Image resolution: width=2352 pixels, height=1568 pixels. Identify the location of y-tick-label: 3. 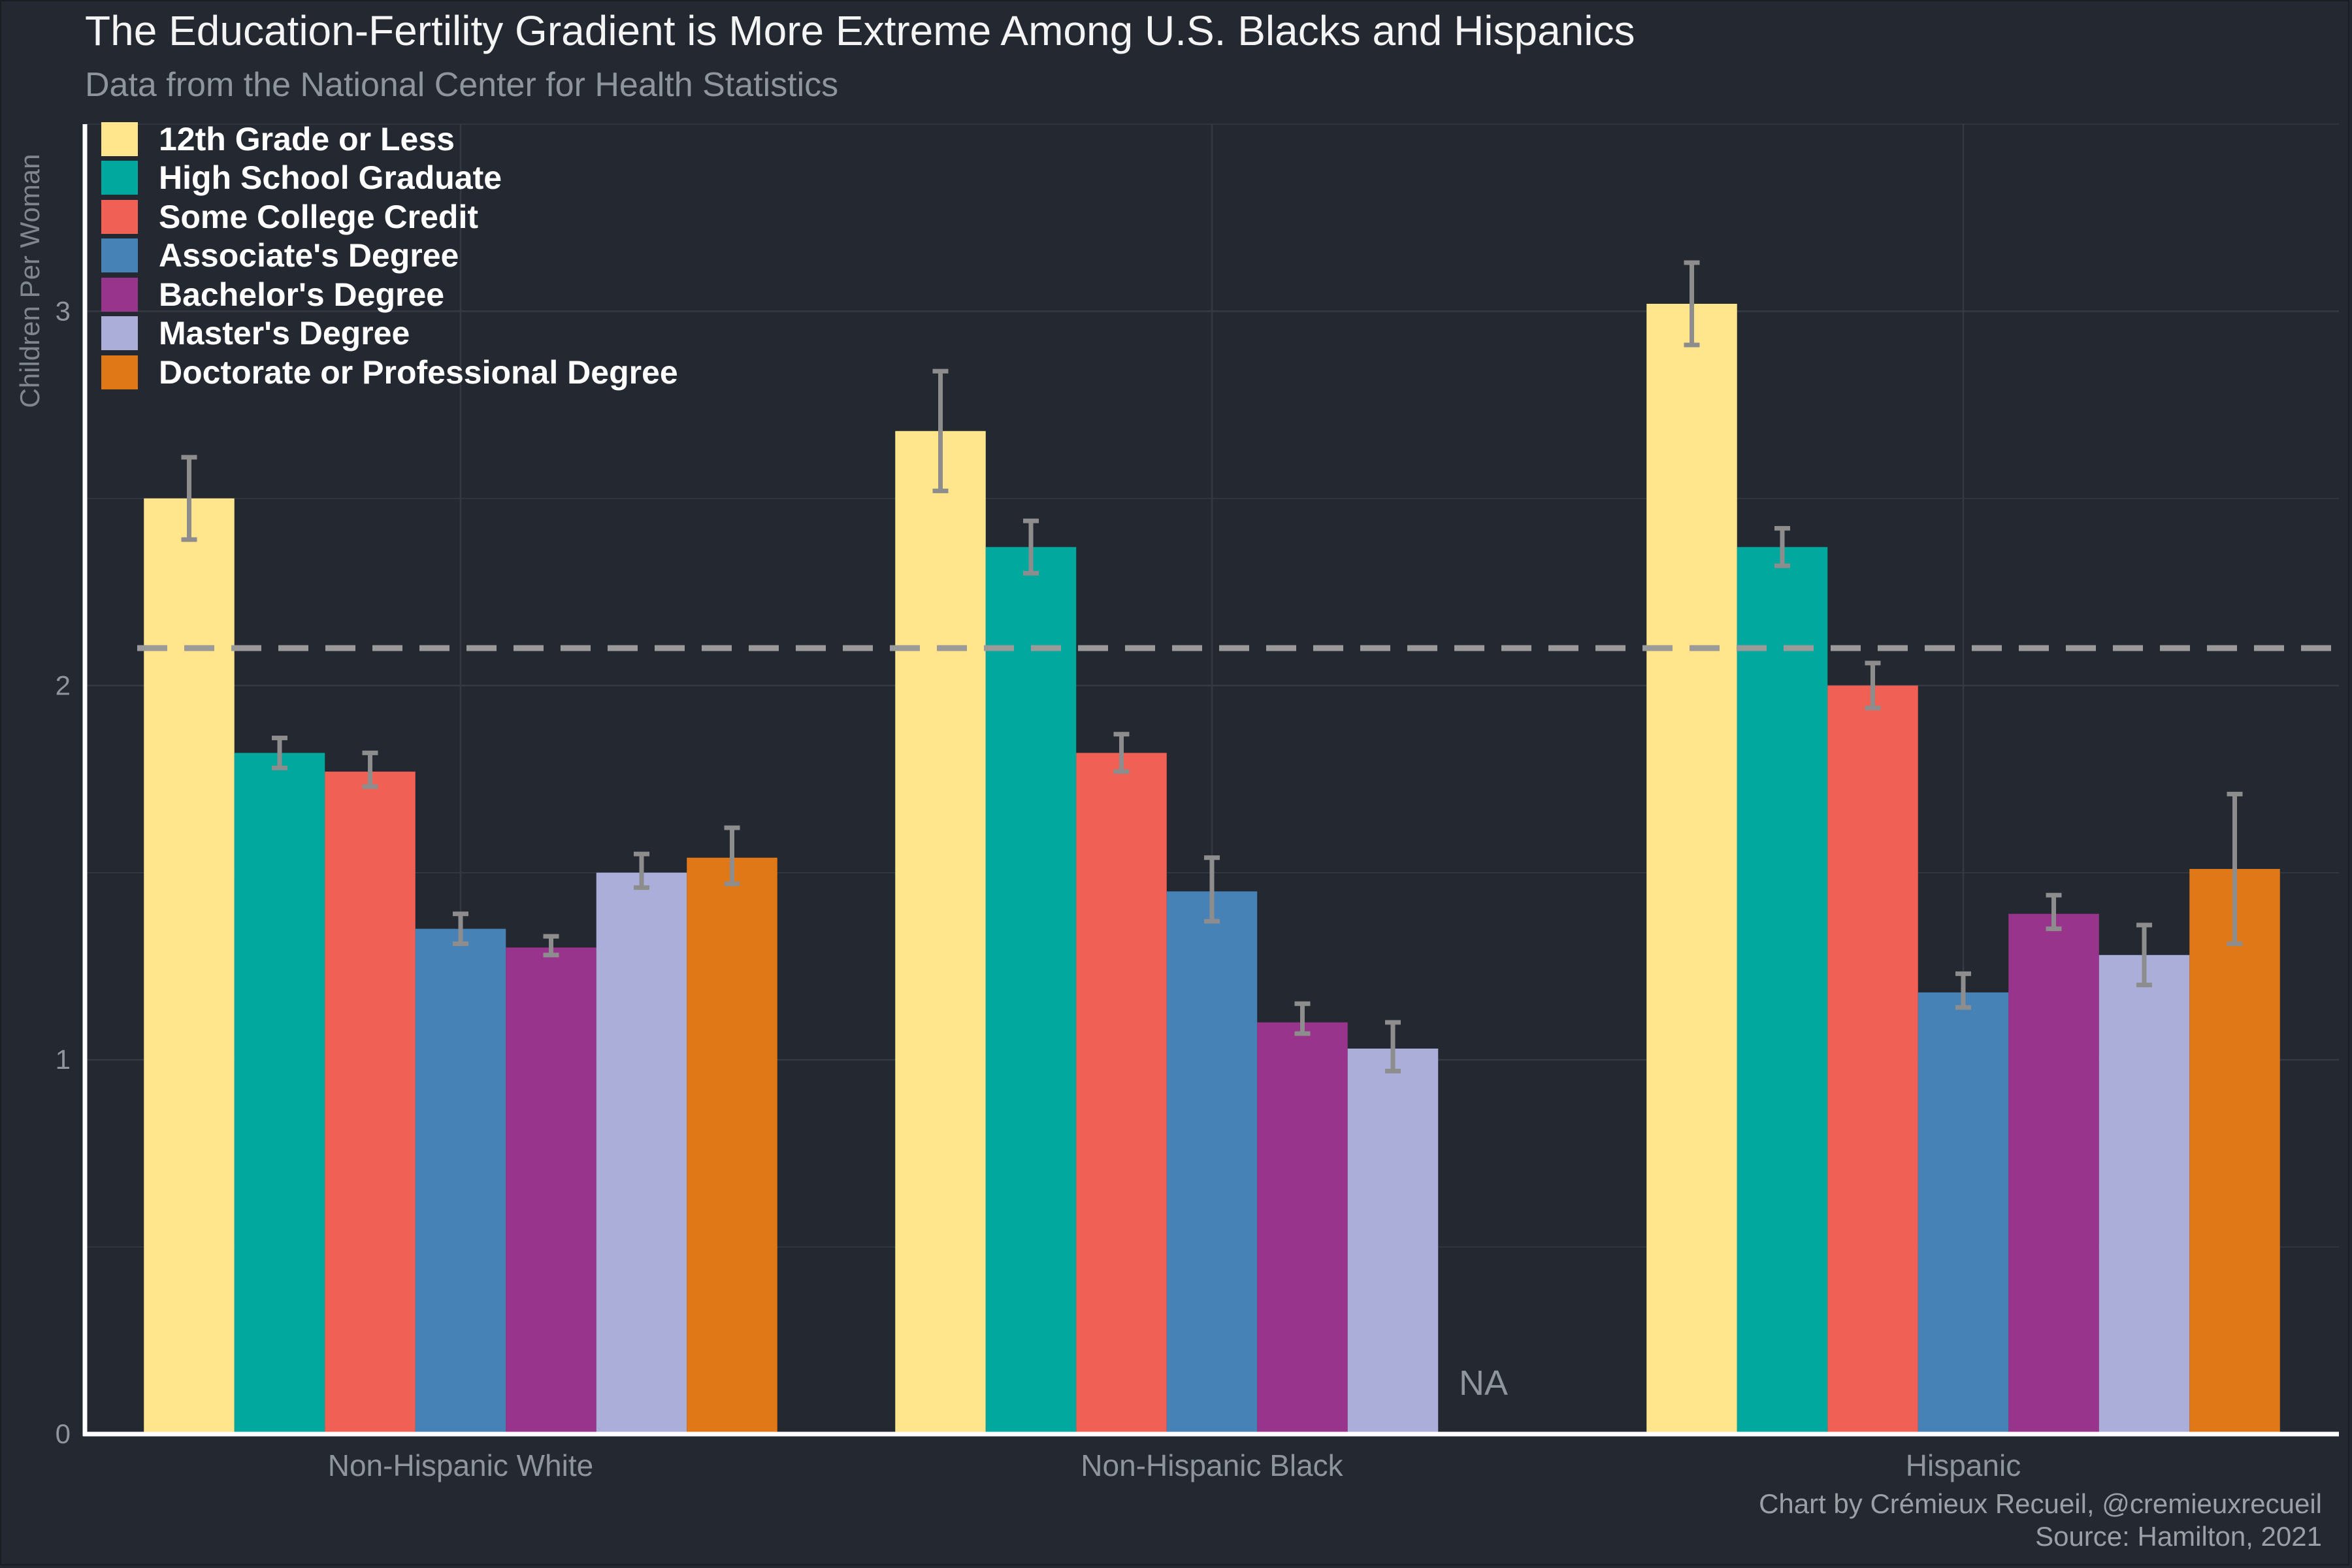
(63, 310).